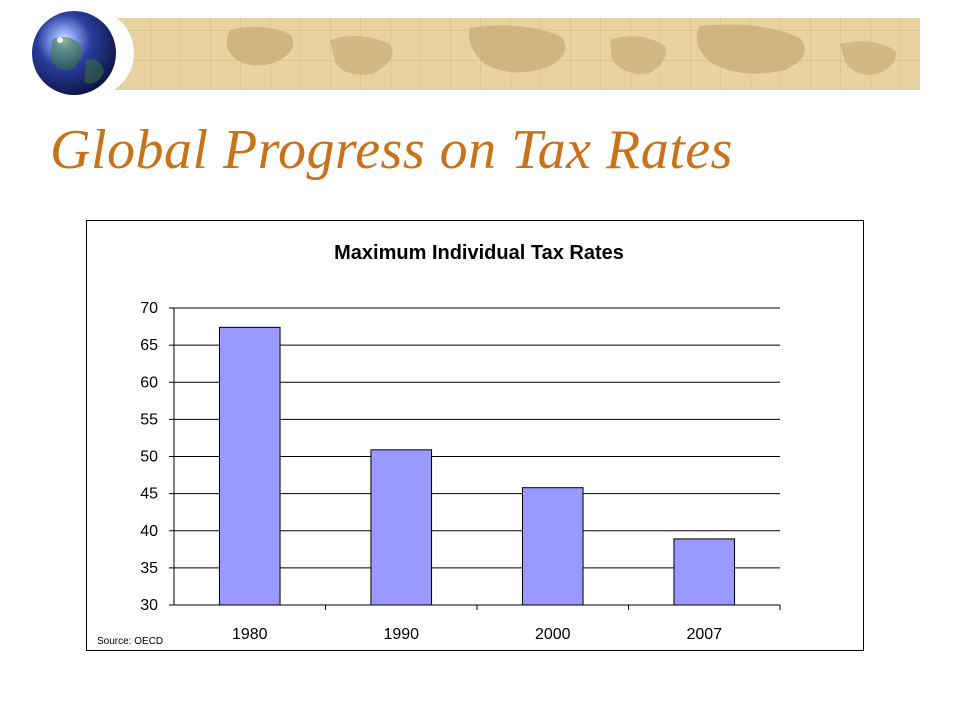 Image resolution: width=960 pixels, height=720 pixels. Describe the element at coordinates (149, 568) in the screenshot. I see `y-tick-label: 35` at that location.